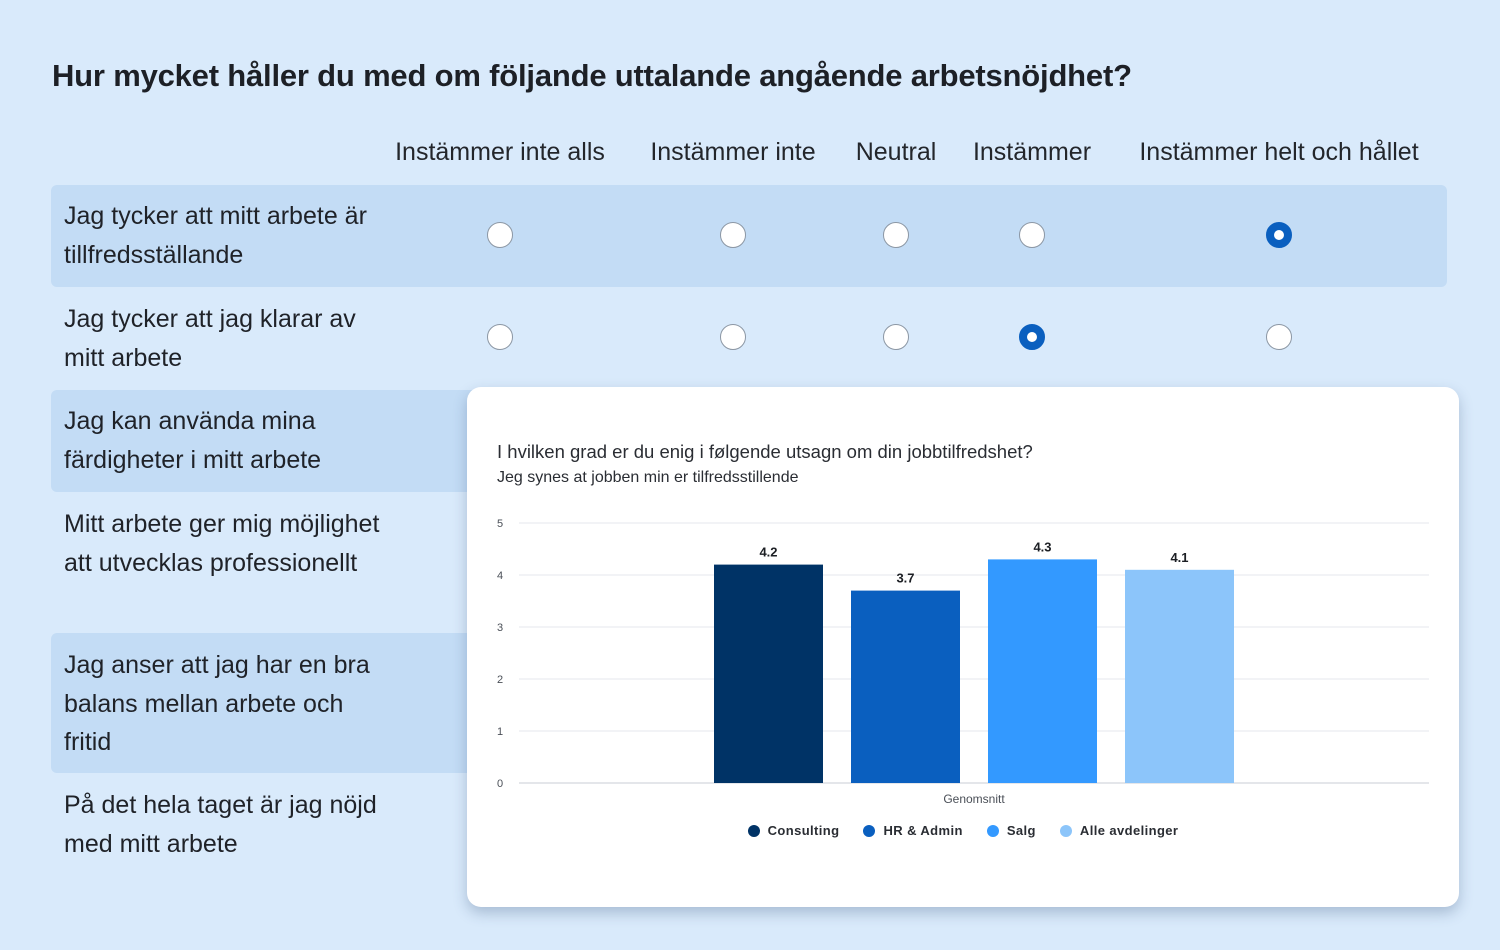 Image resolution: width=1500 pixels, height=950 pixels. Describe the element at coordinates (768, 552) in the screenshot. I see `data-label: 4.2` at that location.